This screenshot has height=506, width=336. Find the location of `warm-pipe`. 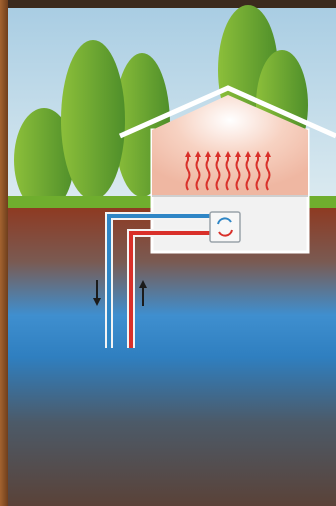

warm-pipe is located at coordinates (170, 289).